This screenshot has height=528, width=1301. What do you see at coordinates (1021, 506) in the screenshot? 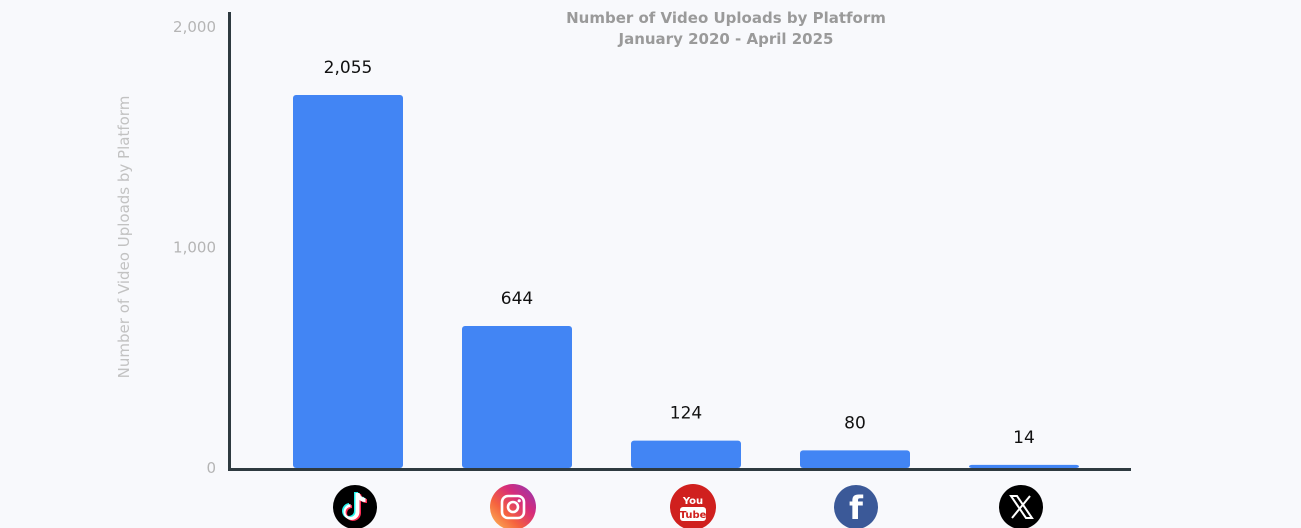
I see `x-icon` at bounding box center [1021, 506].